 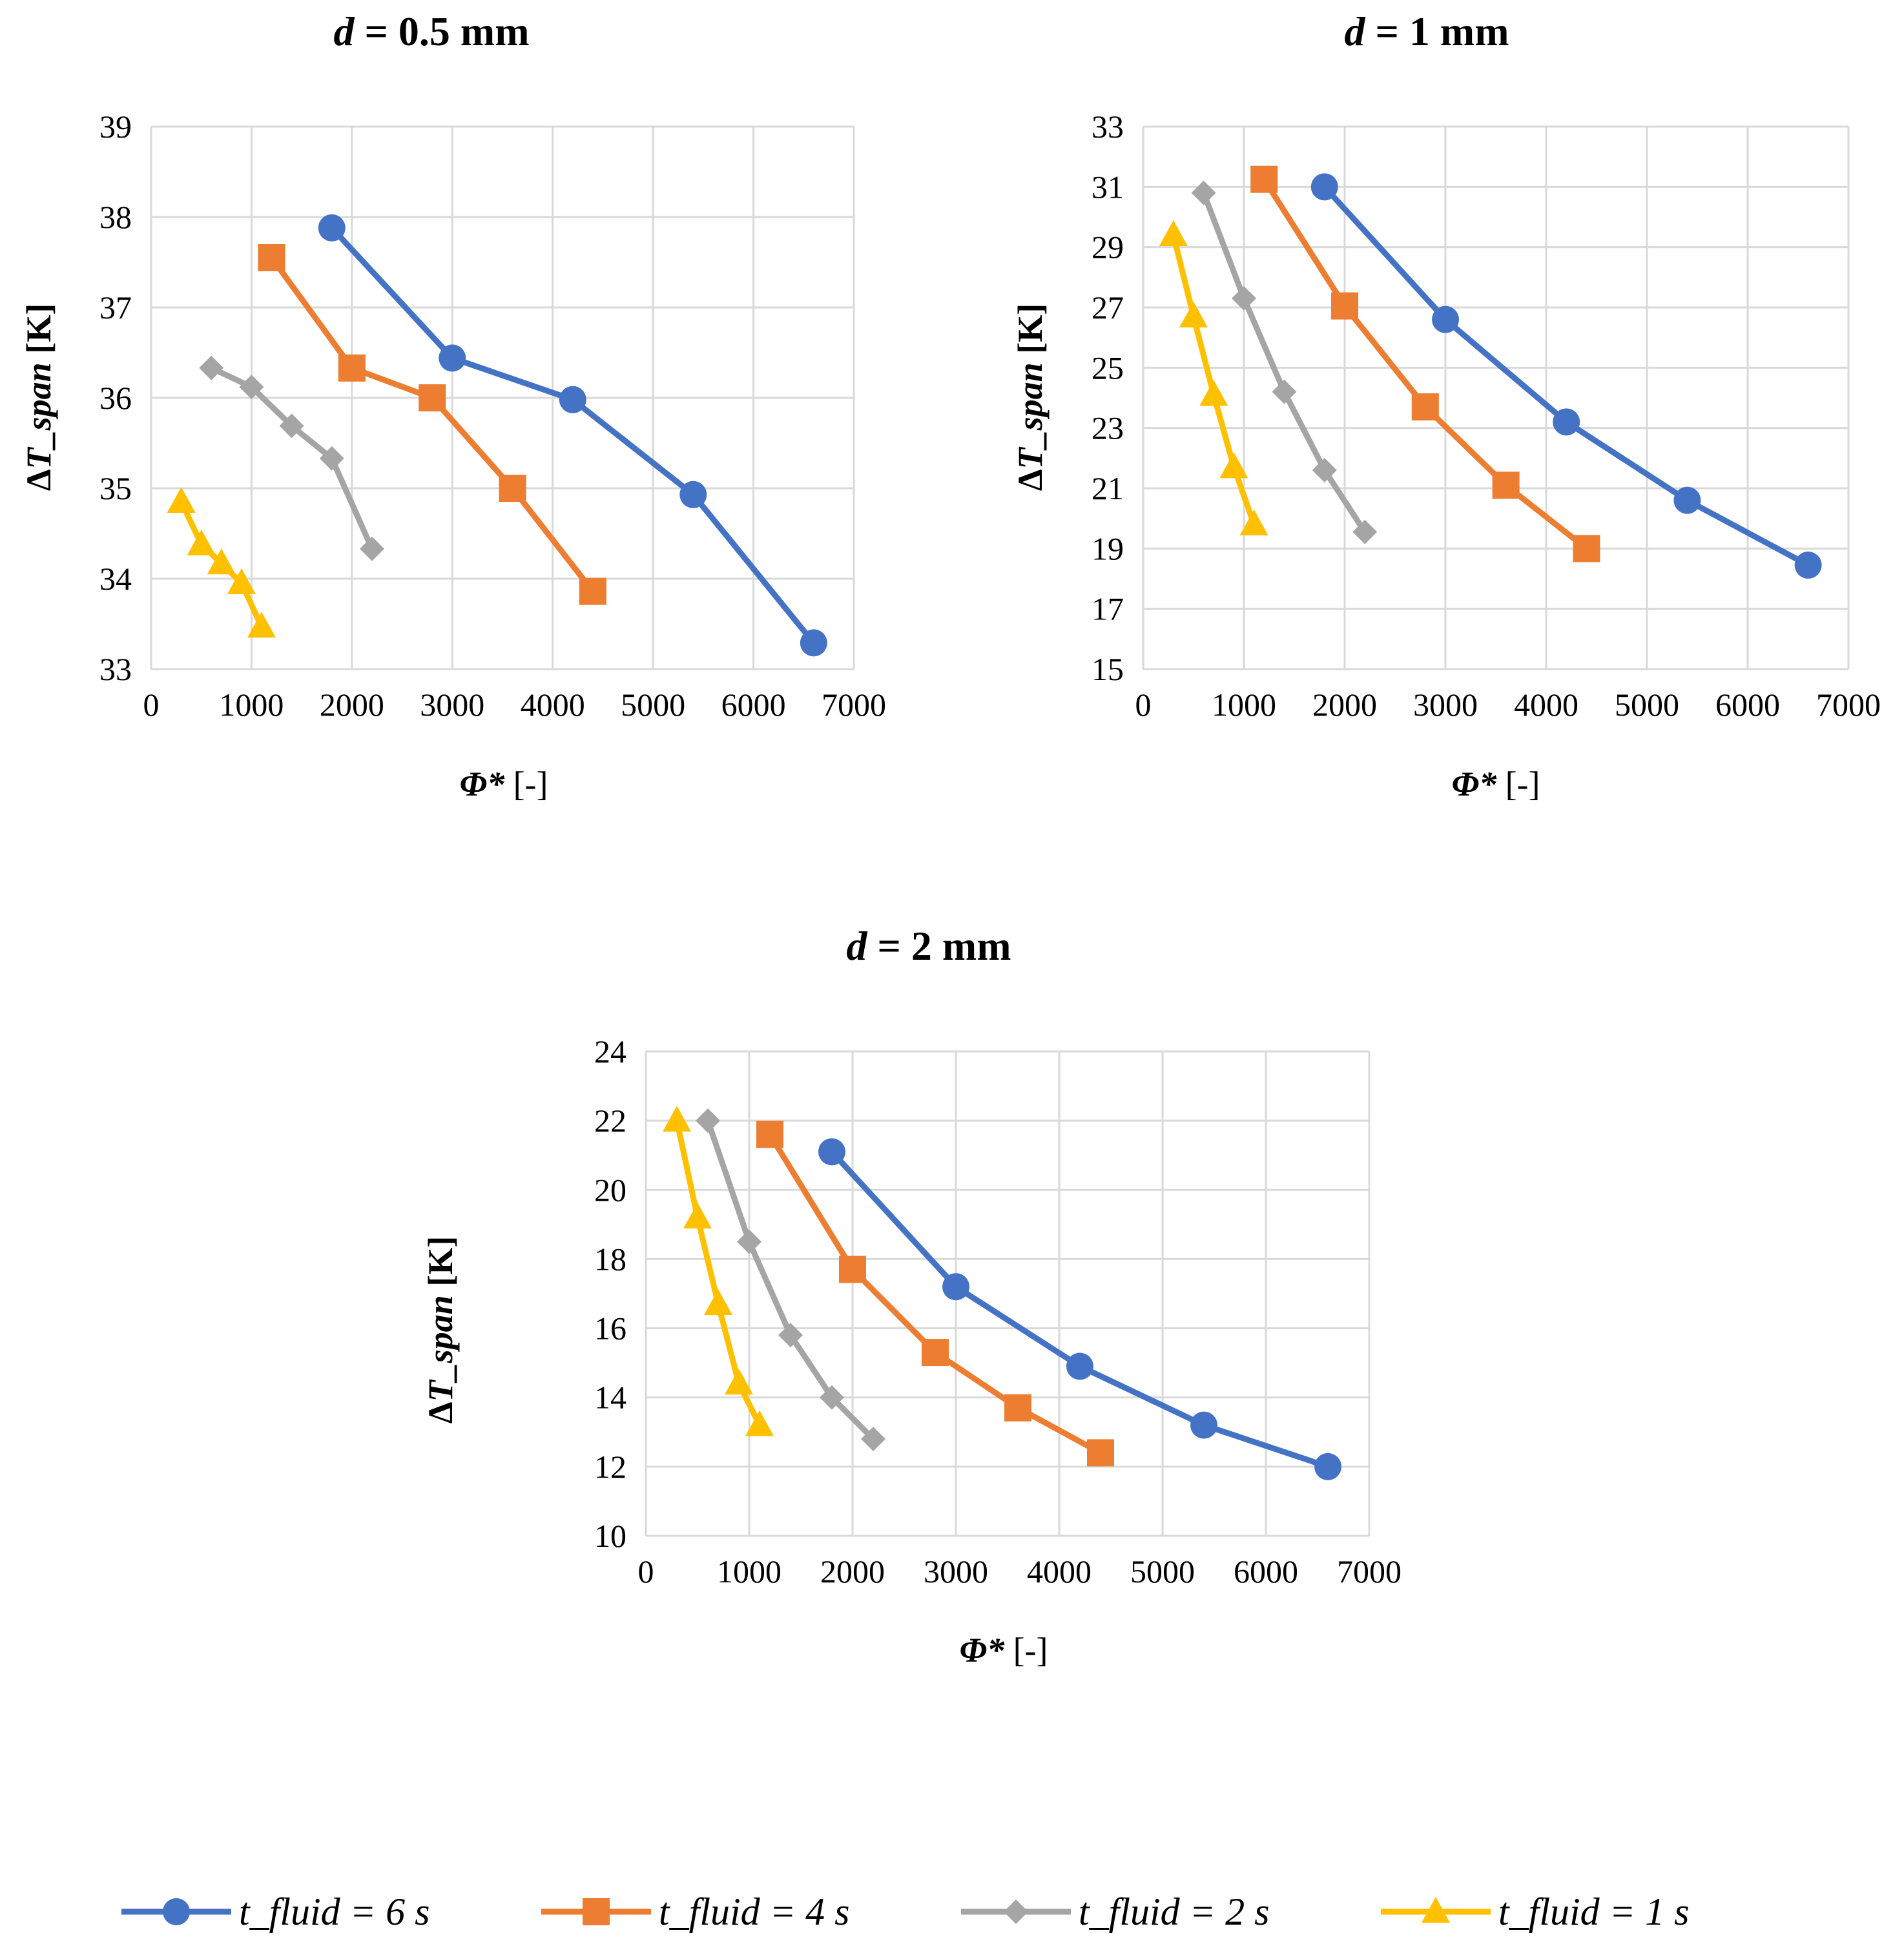 What do you see at coordinates (610, 1259) in the screenshot?
I see `y-tick-label: 18` at bounding box center [610, 1259].